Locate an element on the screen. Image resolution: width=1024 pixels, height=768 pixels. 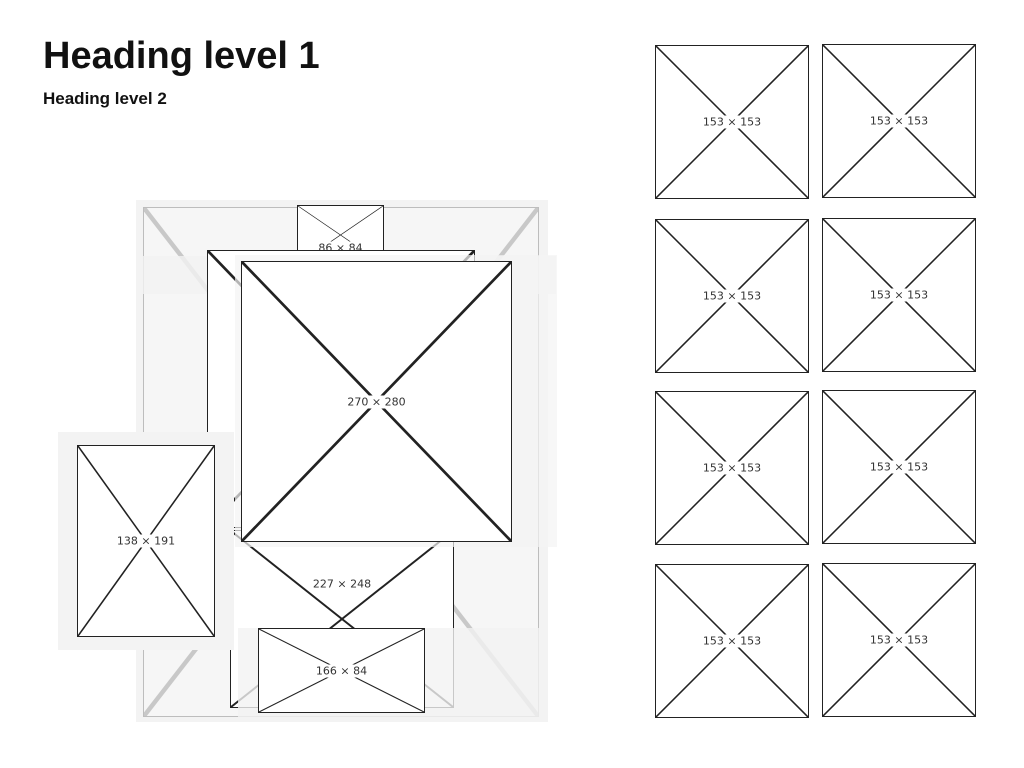
collage-bottom-placeholder: 166 × 84 is located at coordinates (341, 670).